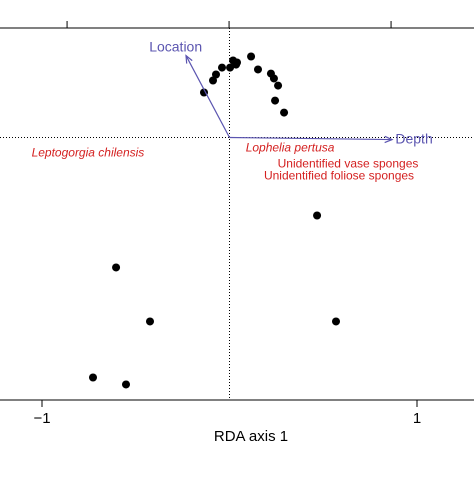 The image size is (474, 479). What do you see at coordinates (251, 436) in the screenshot?
I see `x-axis-label: RDA axis 1` at bounding box center [251, 436].